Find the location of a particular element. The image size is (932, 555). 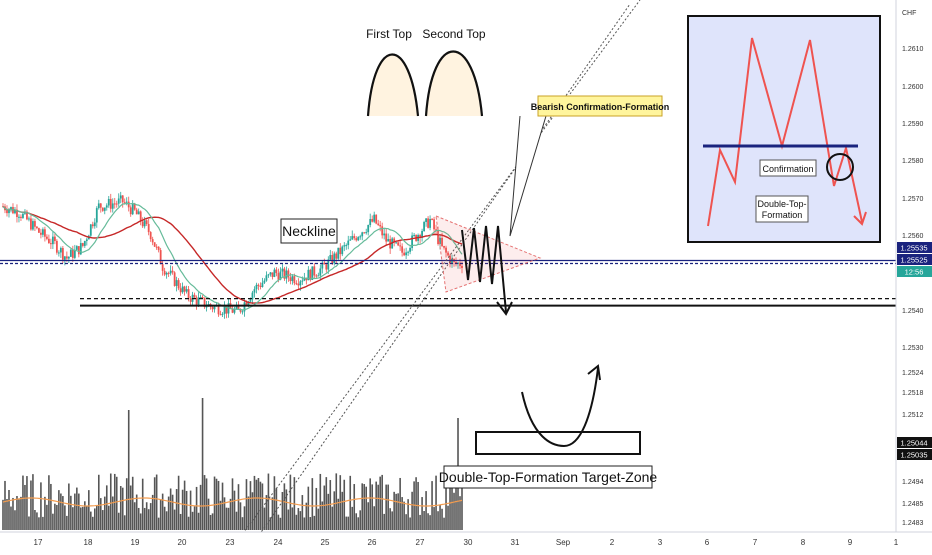

x-tick-label: 20 is located at coordinates (182, 542).